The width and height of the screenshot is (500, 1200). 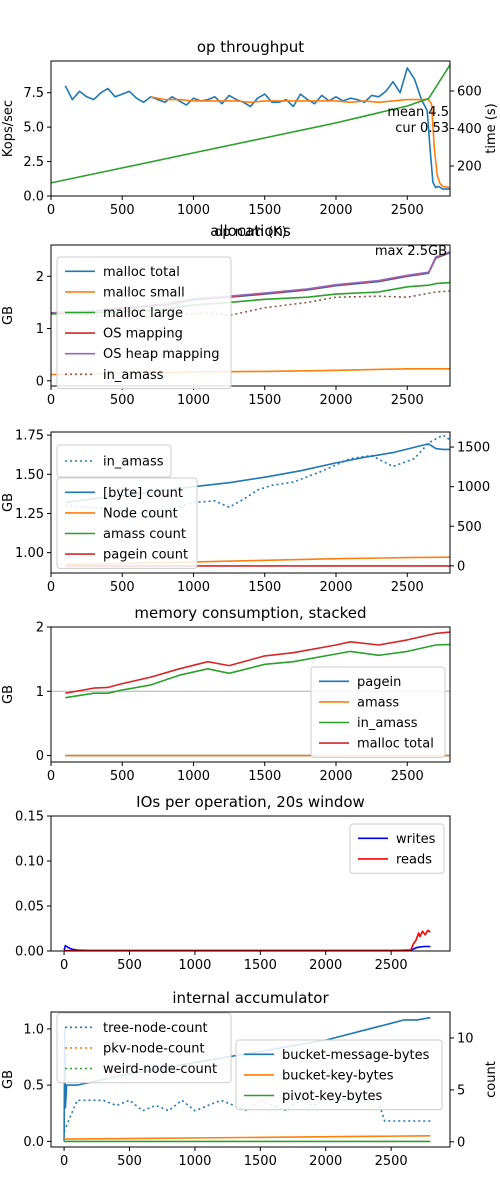 I want to click on y2-tick-label: 500, so click(x=469, y=527).